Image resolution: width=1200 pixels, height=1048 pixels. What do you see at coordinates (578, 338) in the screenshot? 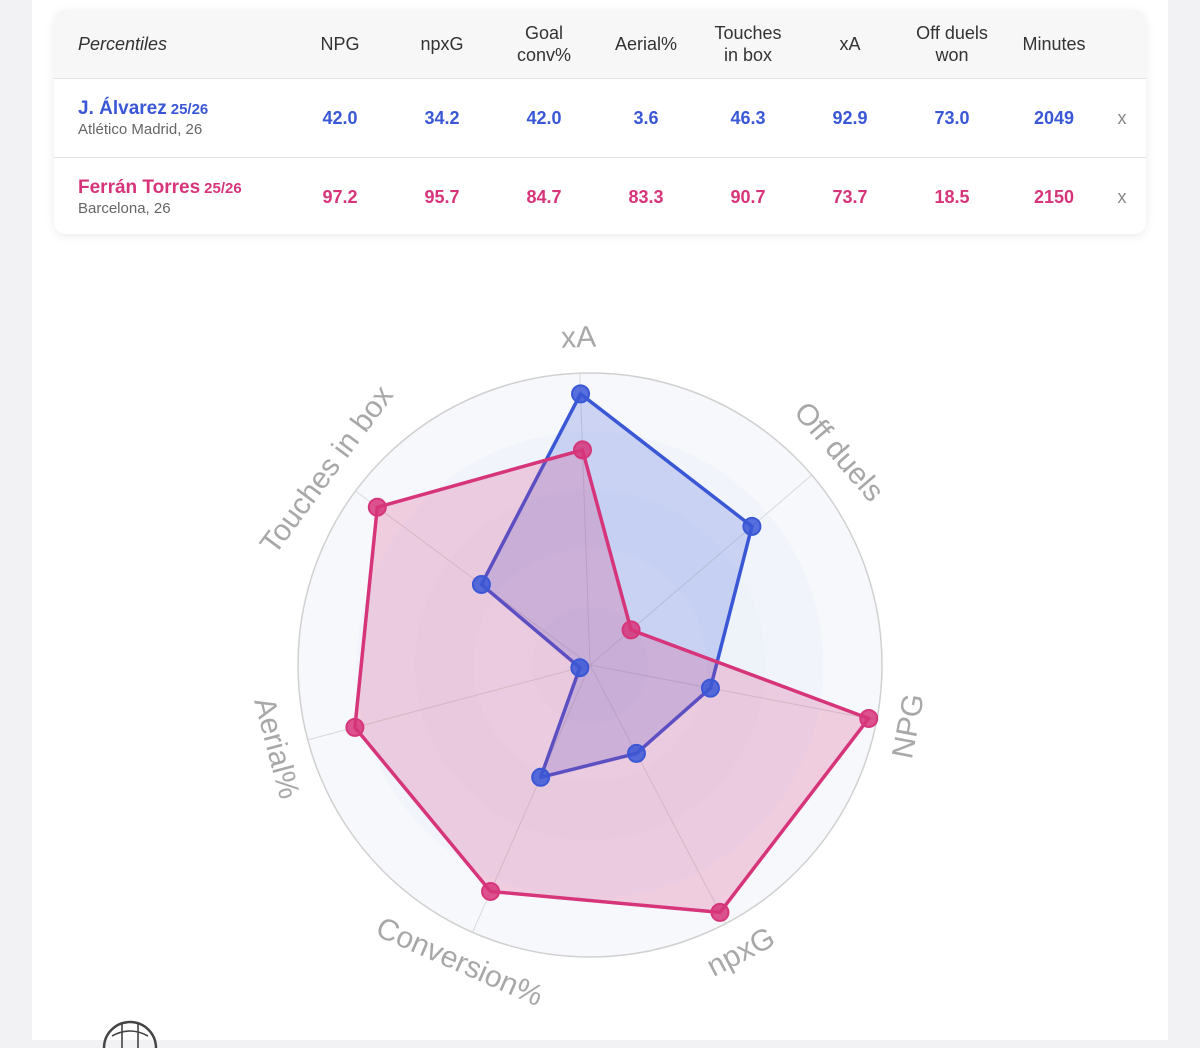
I see `axis-label: xA` at bounding box center [578, 338].